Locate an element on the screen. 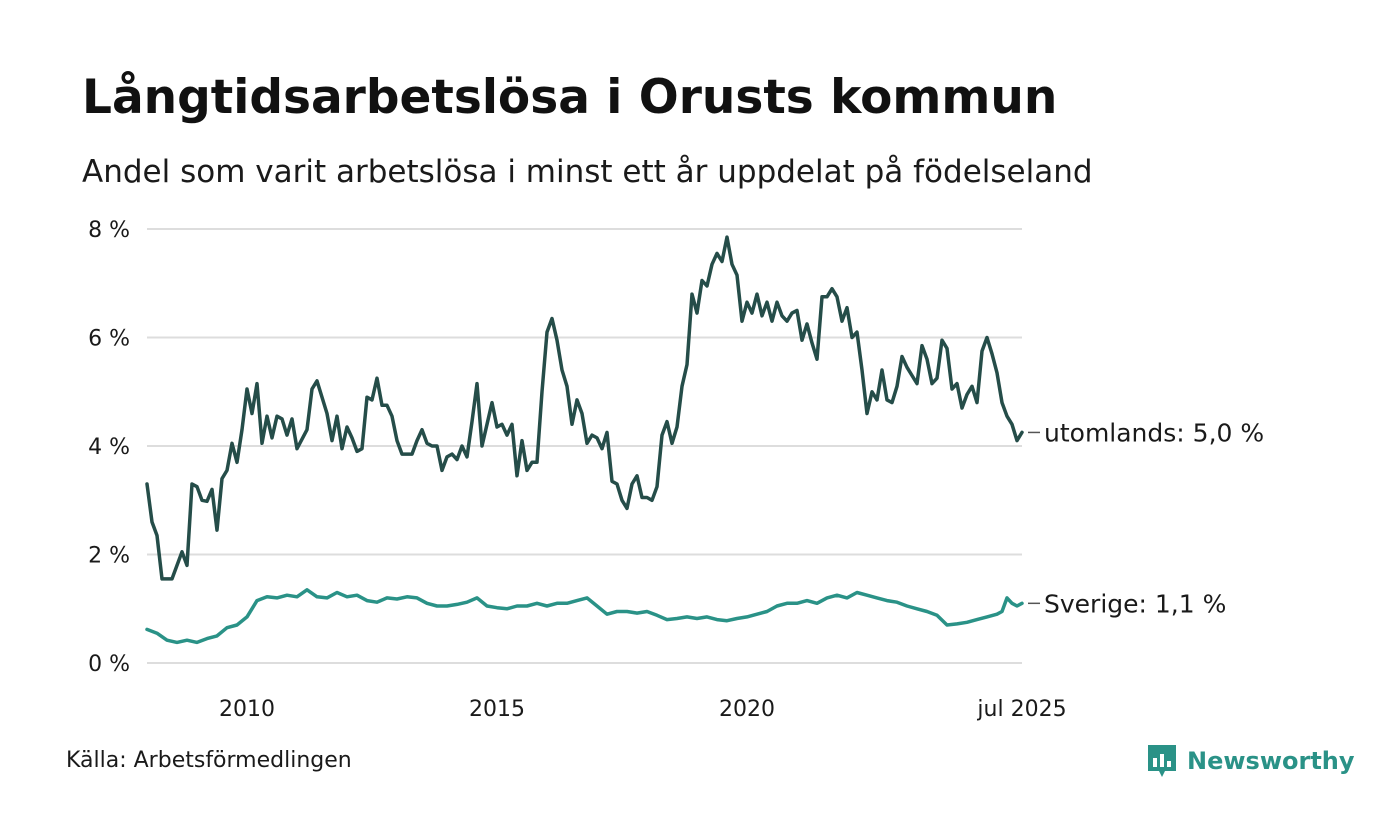 This screenshot has width=1400, height=840. series-line-sverige is located at coordinates (584, 616).